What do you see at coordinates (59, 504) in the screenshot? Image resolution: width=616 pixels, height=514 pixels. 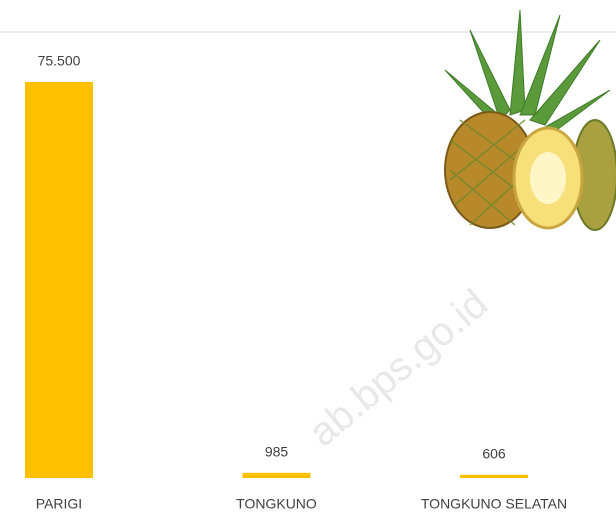 I see `x-tick-label: PARIGI` at bounding box center [59, 504].